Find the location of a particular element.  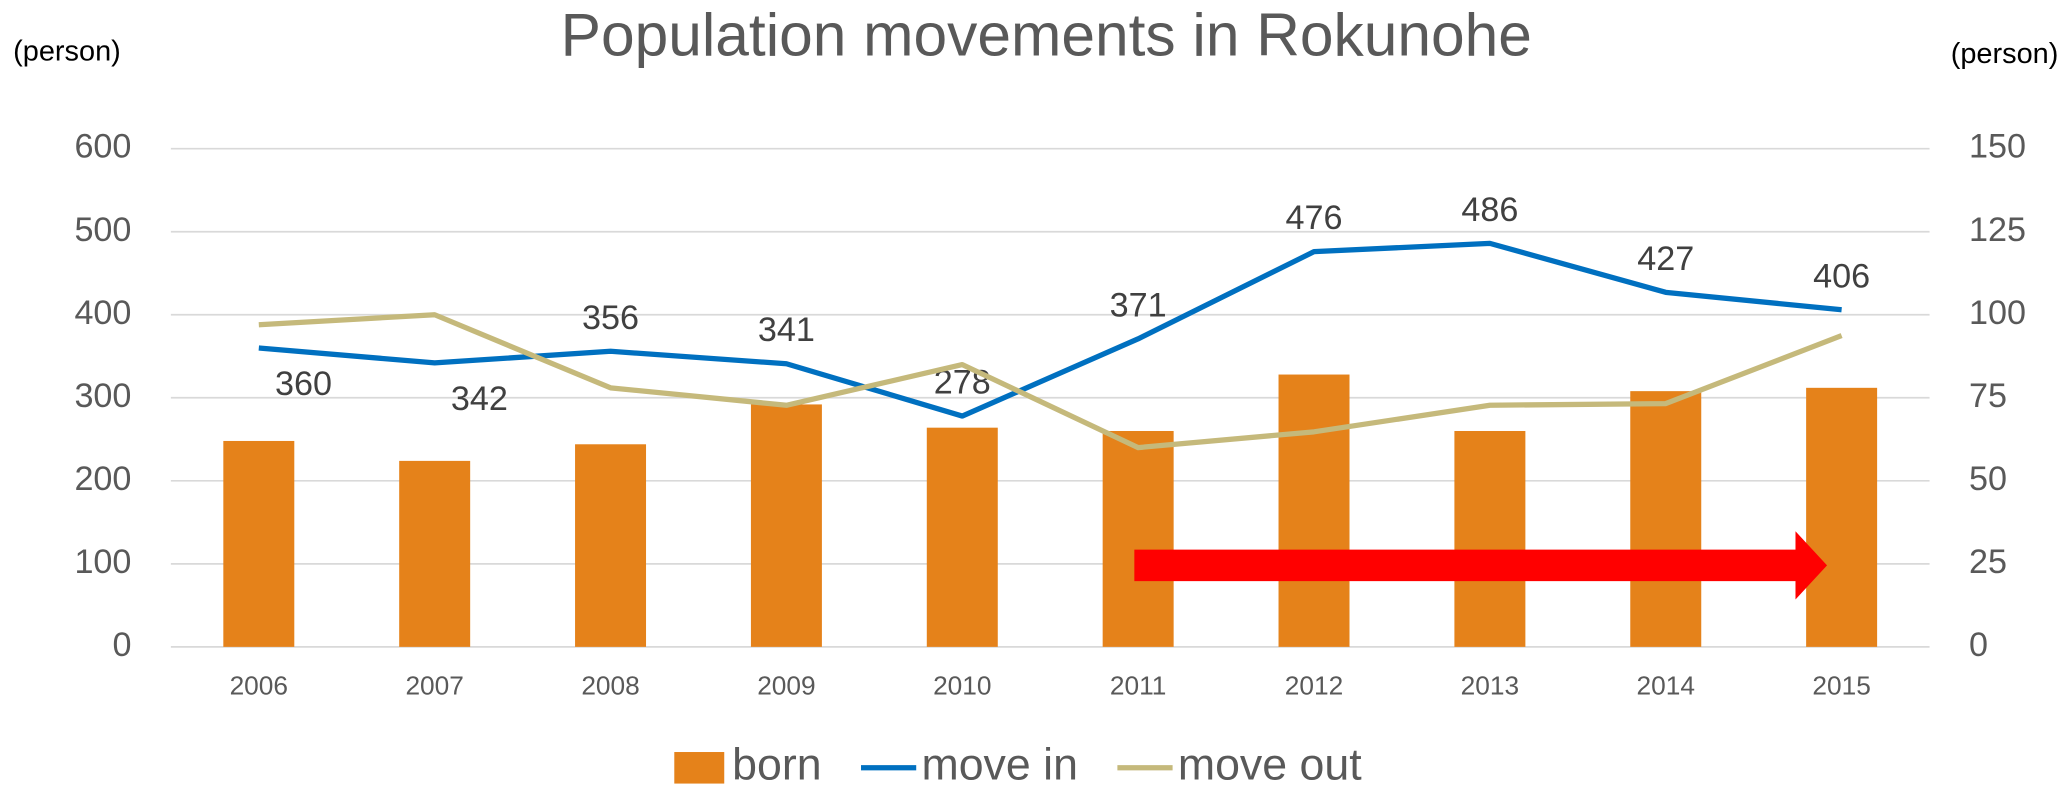

line-series is located at coordinates (1050, 381).